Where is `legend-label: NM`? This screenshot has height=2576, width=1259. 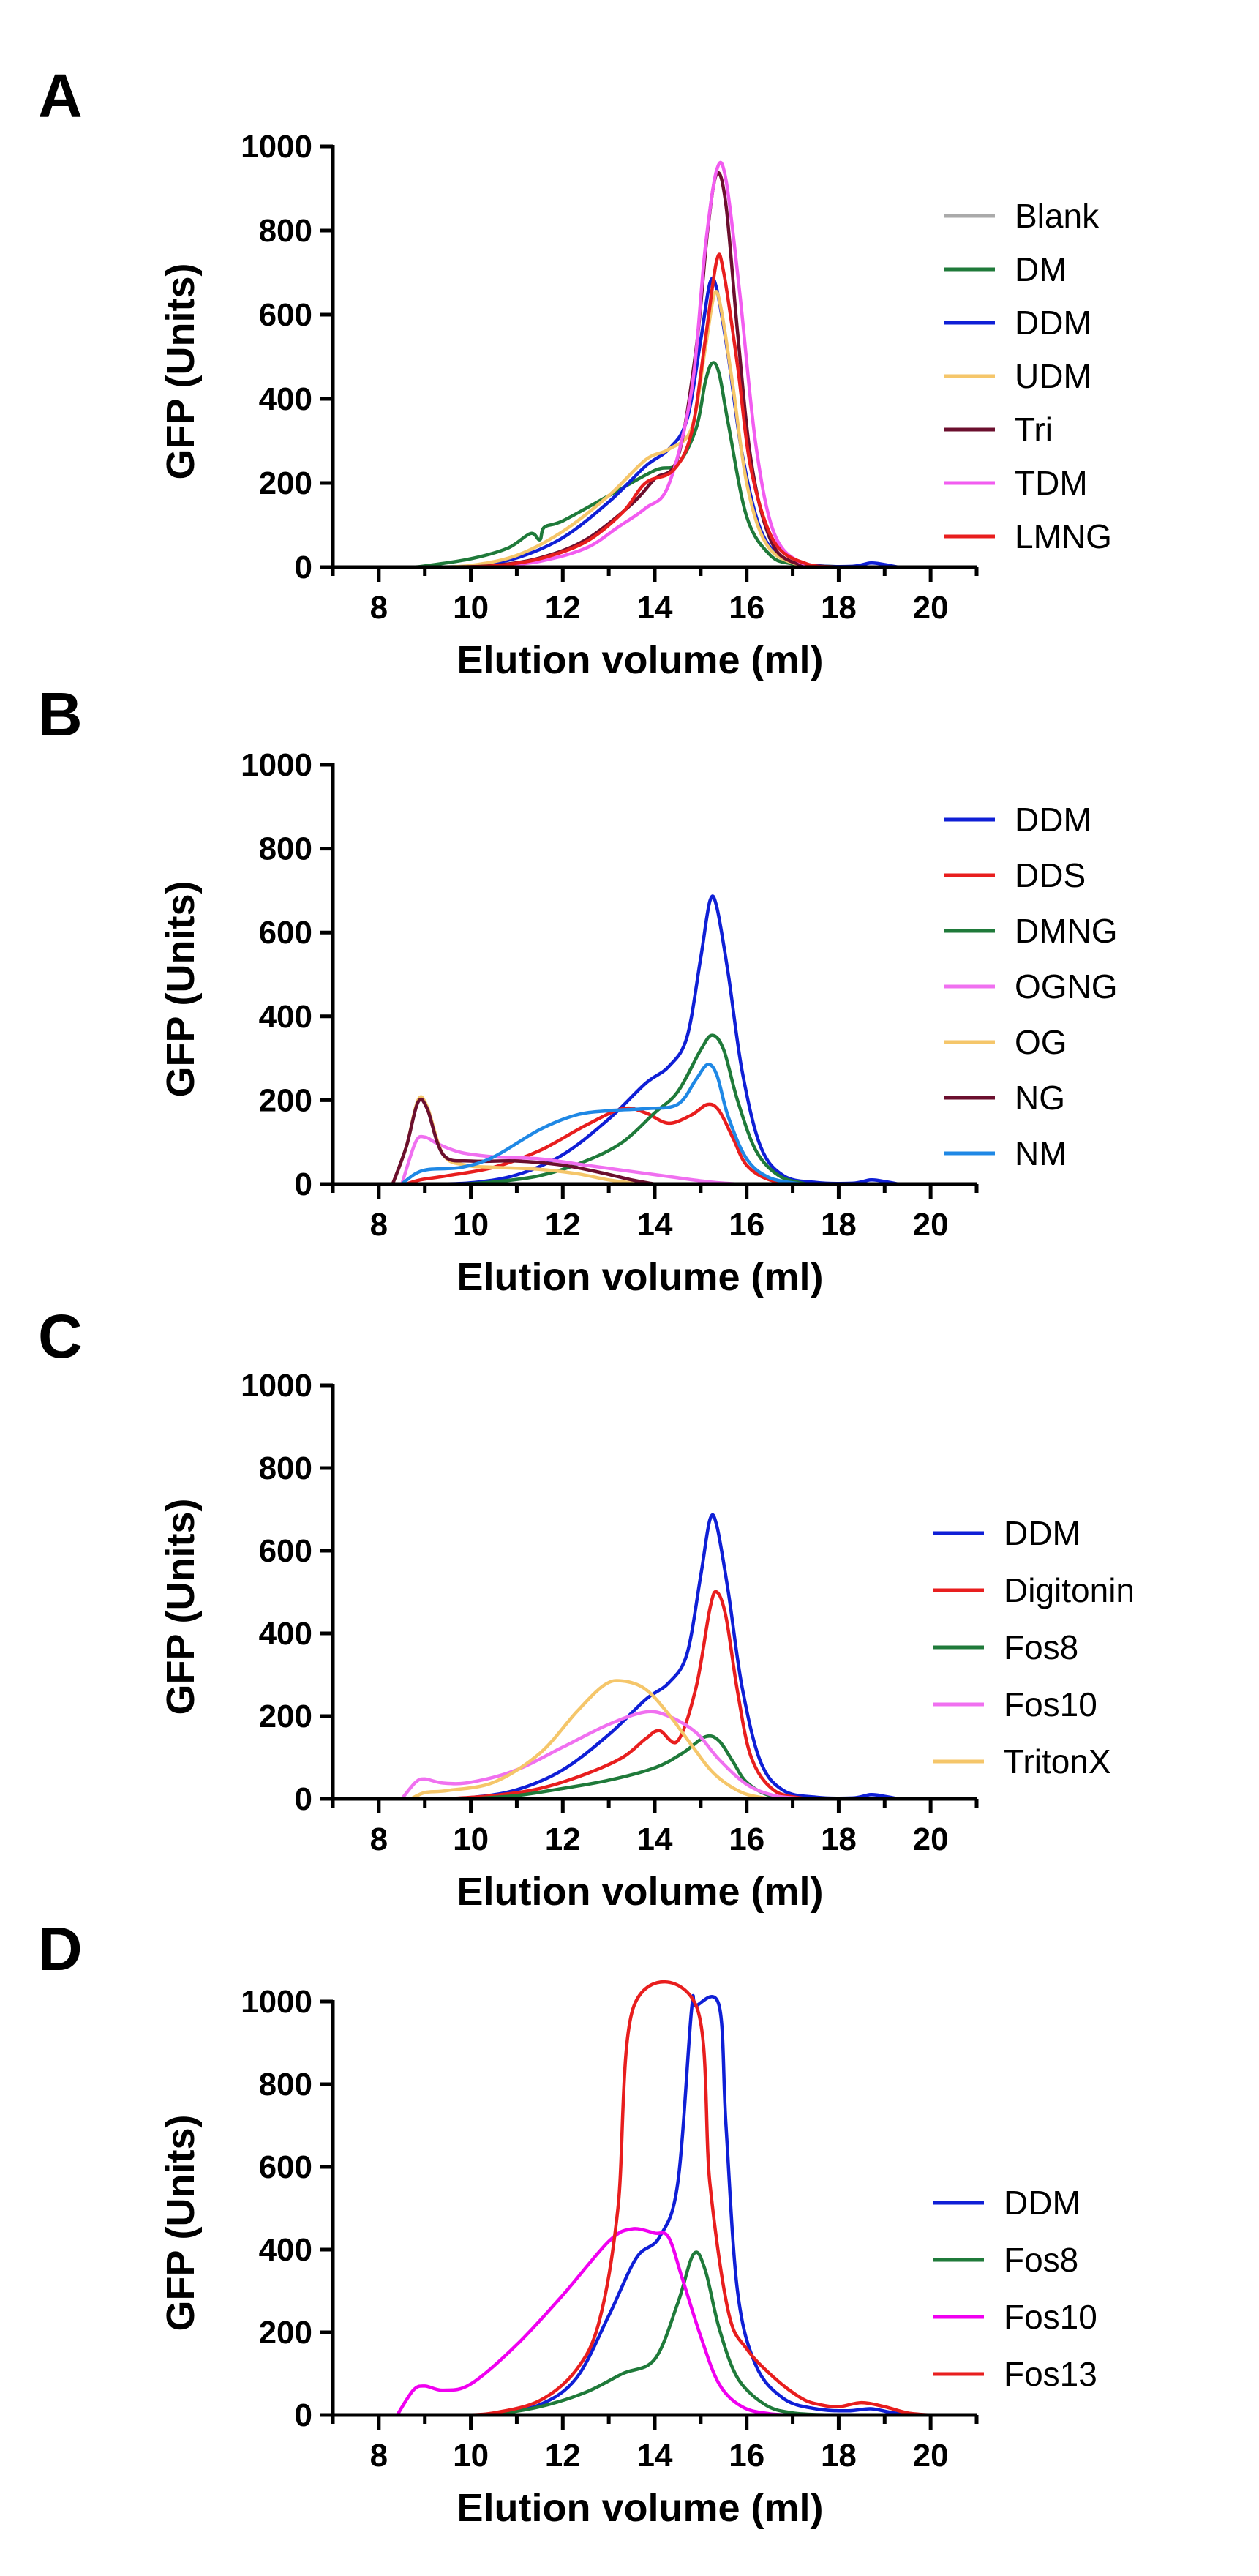
legend-label: NM is located at coordinates (1041, 1153).